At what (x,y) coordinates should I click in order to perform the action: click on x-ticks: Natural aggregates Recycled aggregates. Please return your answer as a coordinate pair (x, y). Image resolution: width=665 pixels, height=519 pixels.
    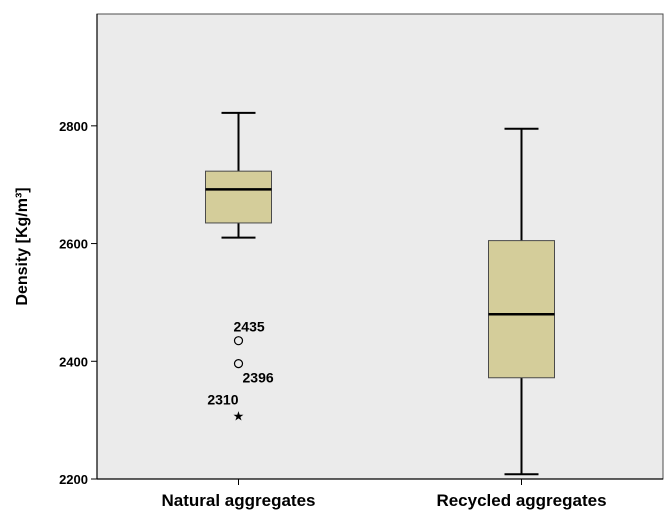
    Looking at the image, I should click on (384, 494).